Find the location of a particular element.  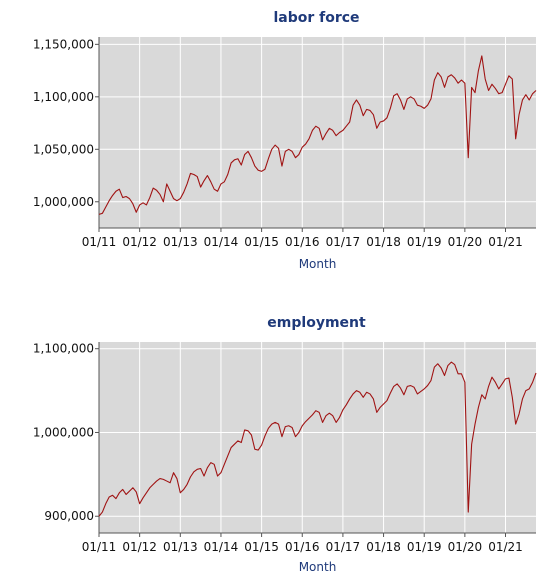

chart-1-xtick-label-6: 01/17 is located at coordinates (343, 242).